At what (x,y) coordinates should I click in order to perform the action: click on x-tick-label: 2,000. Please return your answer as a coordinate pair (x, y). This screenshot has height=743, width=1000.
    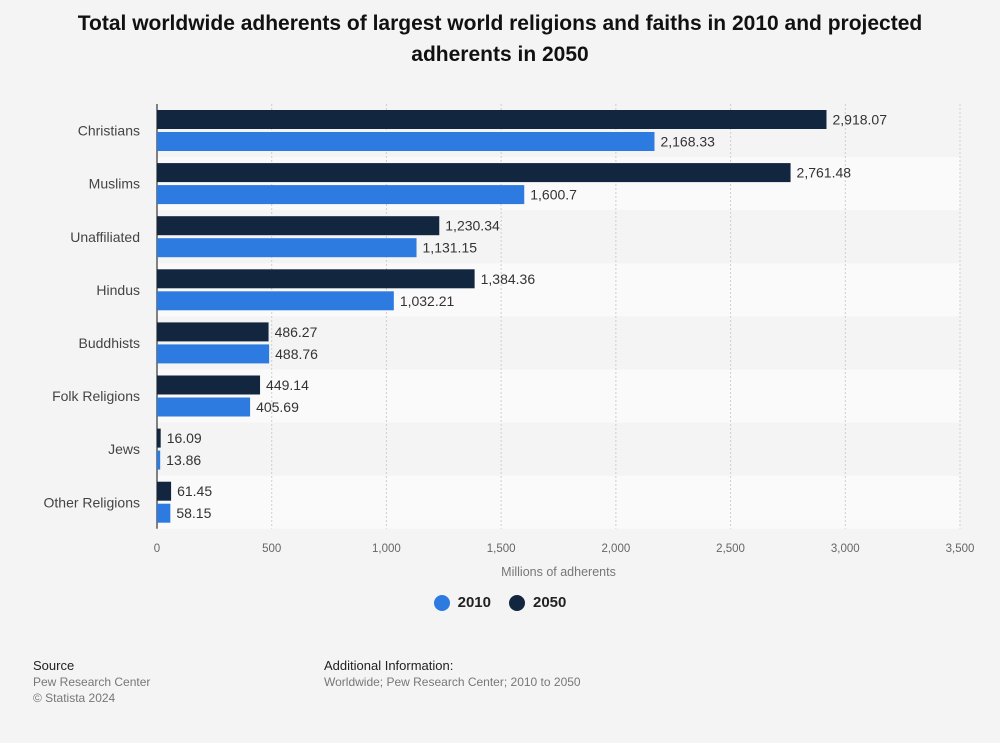
    Looking at the image, I should click on (615, 549).